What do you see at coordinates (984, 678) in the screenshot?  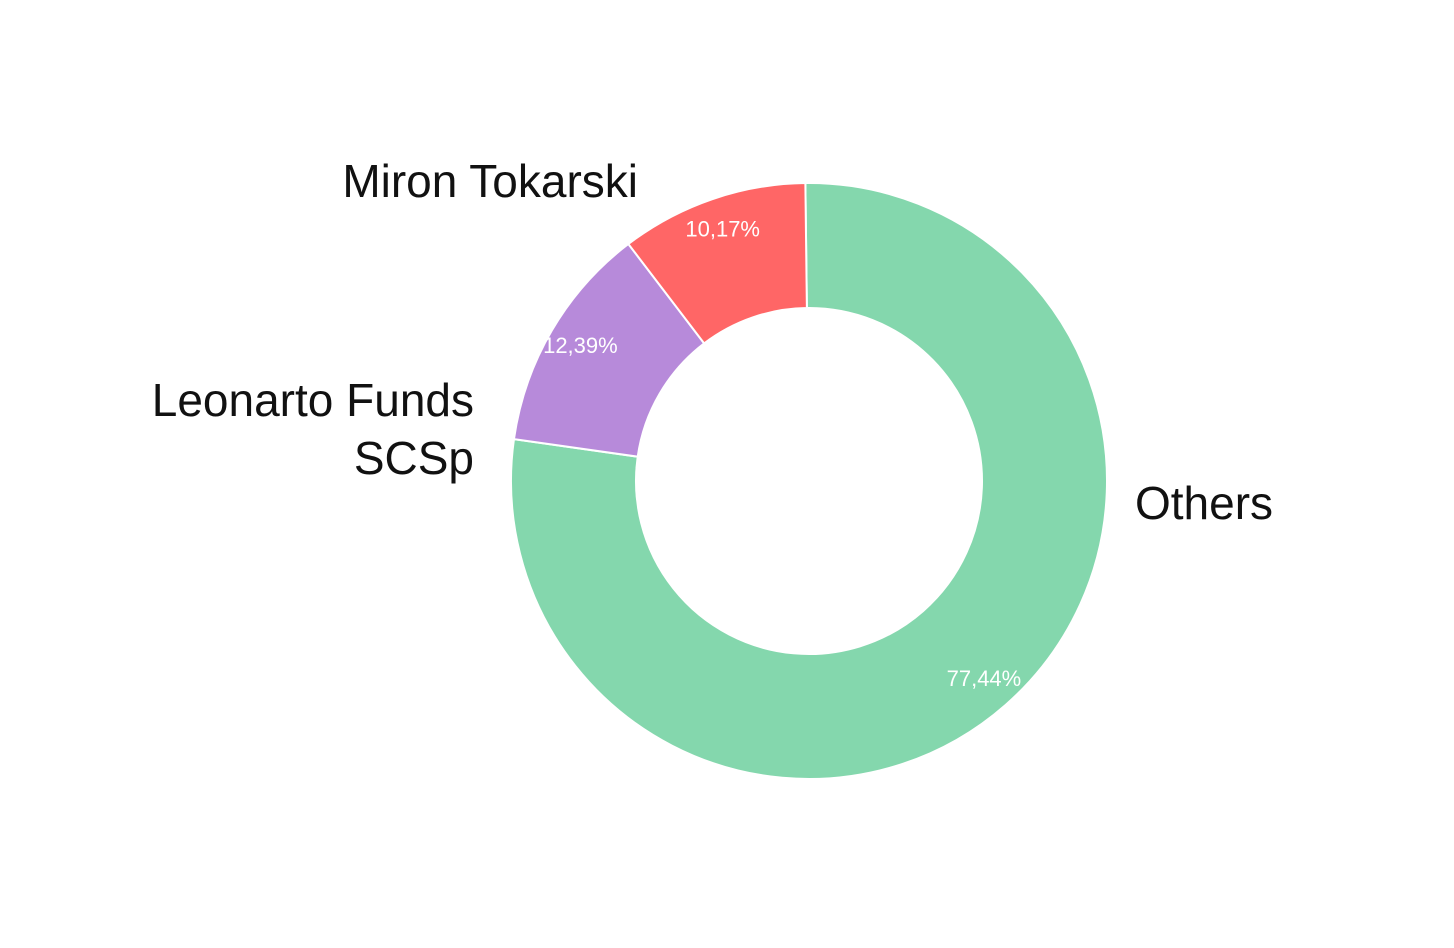 I see `slice-percentage-label: 77,44%` at bounding box center [984, 678].